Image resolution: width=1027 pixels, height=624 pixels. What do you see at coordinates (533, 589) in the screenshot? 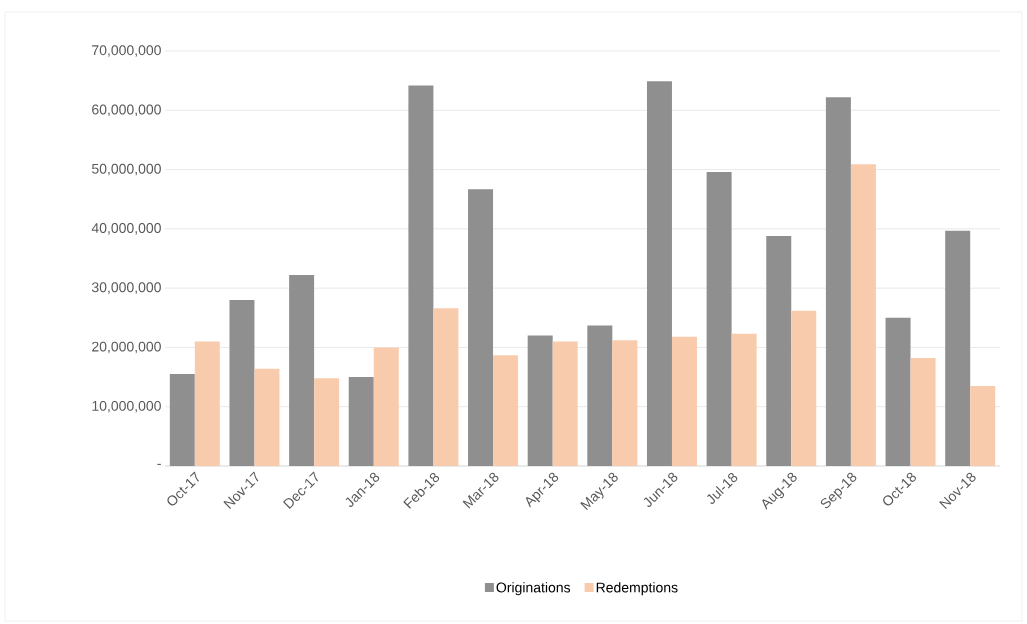
I see `legend-label: Originations` at bounding box center [533, 589].